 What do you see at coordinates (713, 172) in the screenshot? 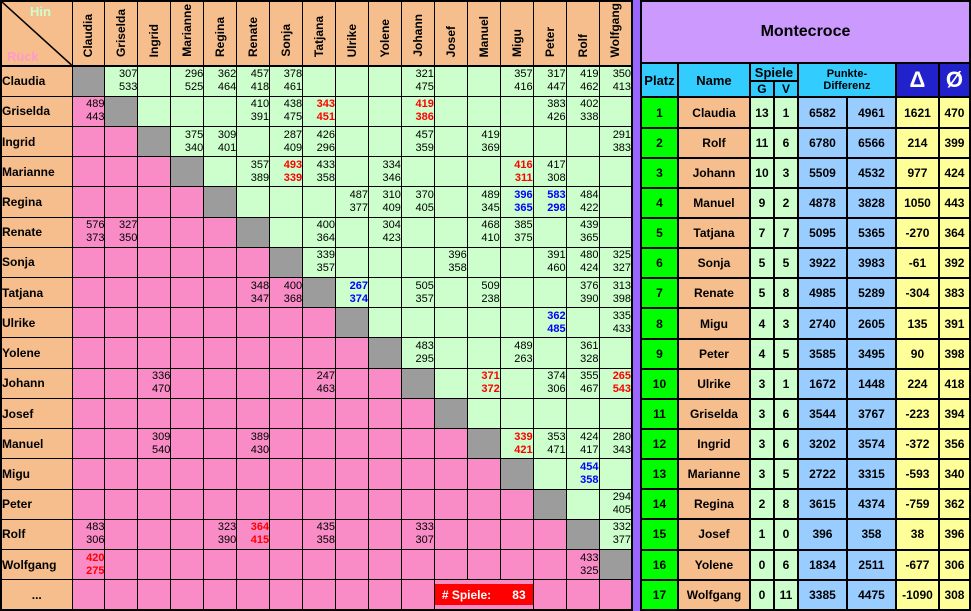
I see `standings-name-cell: Johann` at bounding box center [713, 172].